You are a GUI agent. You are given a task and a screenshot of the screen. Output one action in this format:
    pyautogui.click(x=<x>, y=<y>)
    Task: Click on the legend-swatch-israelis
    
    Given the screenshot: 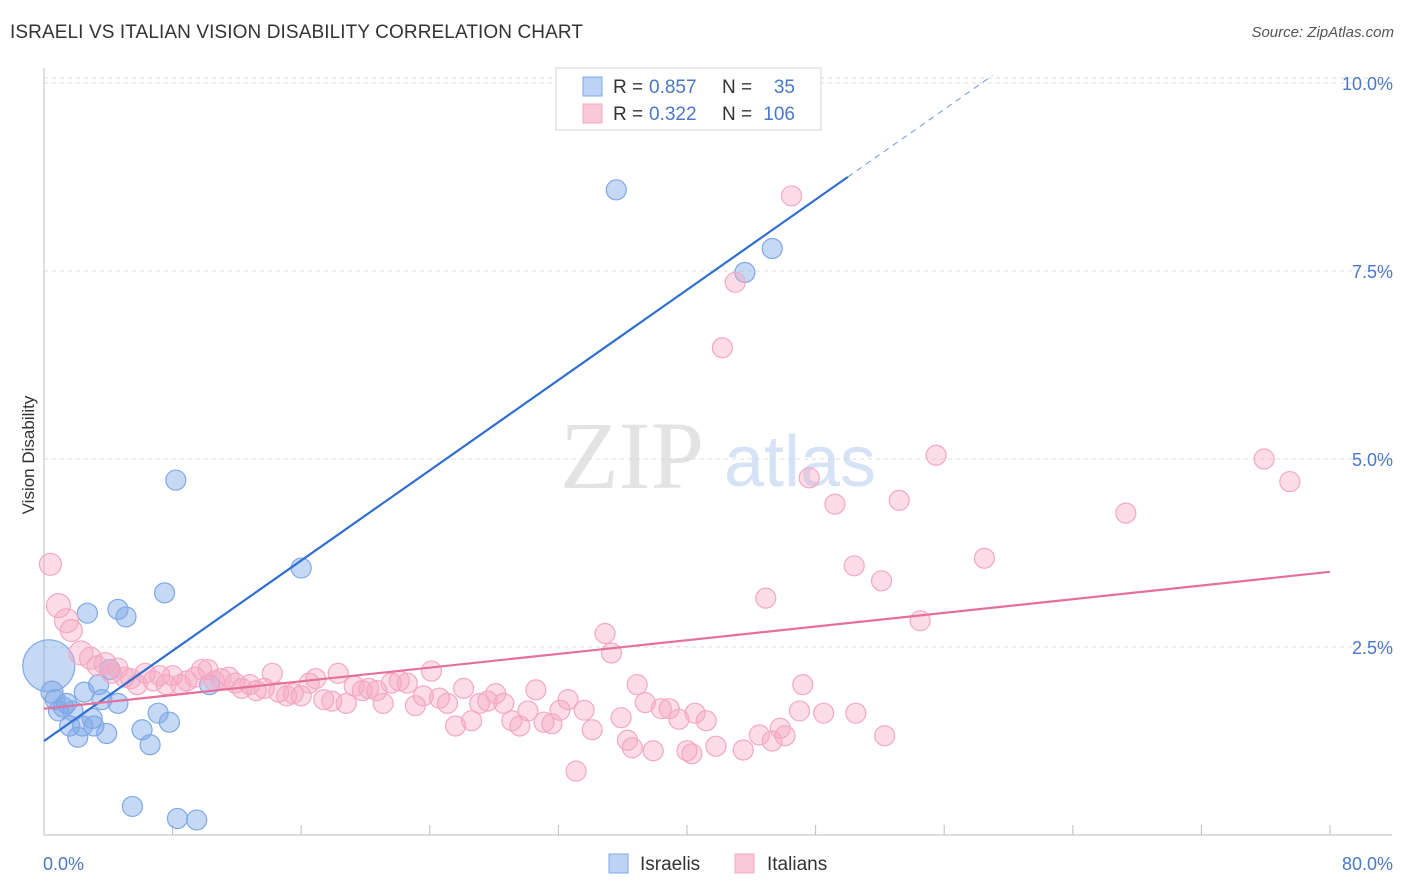 What is the action you would take?
    pyautogui.click(x=592, y=86)
    